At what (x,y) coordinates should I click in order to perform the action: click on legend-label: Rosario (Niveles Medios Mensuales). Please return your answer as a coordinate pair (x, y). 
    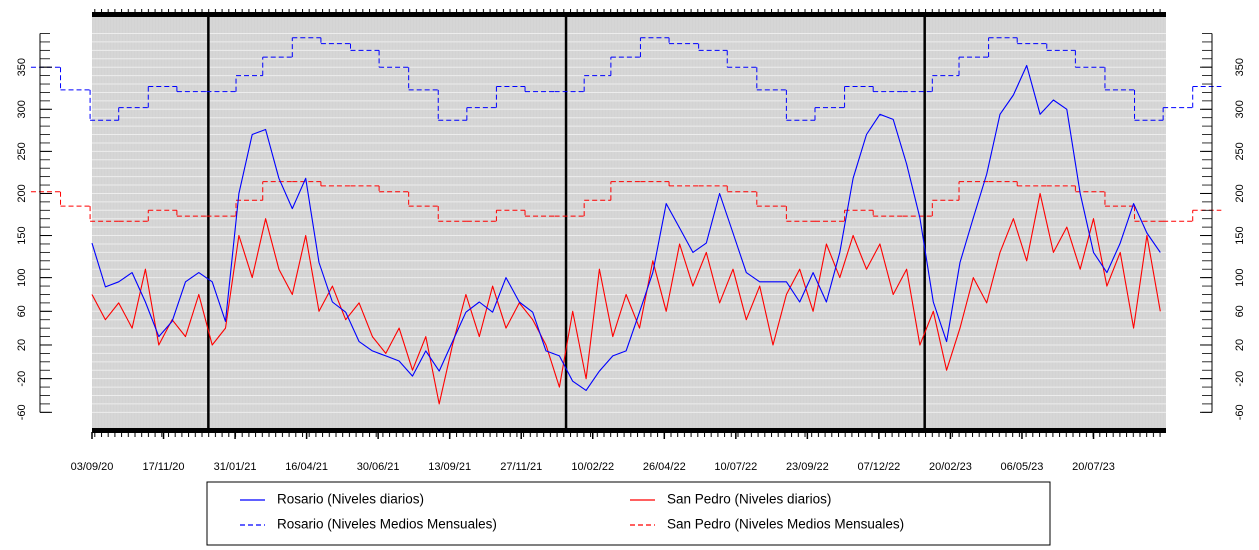
    Looking at the image, I should click on (387, 524).